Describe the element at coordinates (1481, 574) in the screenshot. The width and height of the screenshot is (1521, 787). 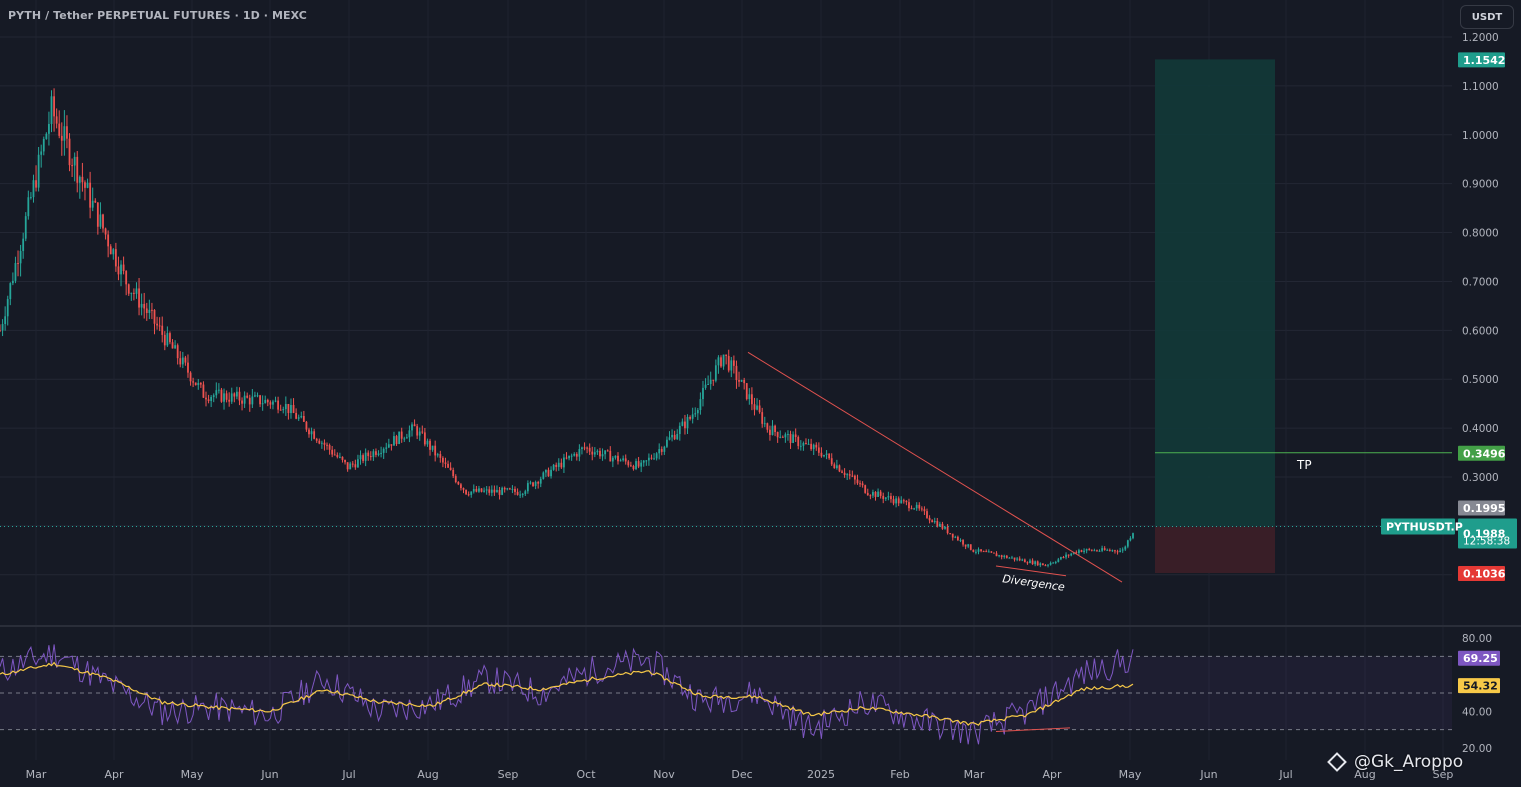
I see `stop-price-label-bg` at that location.